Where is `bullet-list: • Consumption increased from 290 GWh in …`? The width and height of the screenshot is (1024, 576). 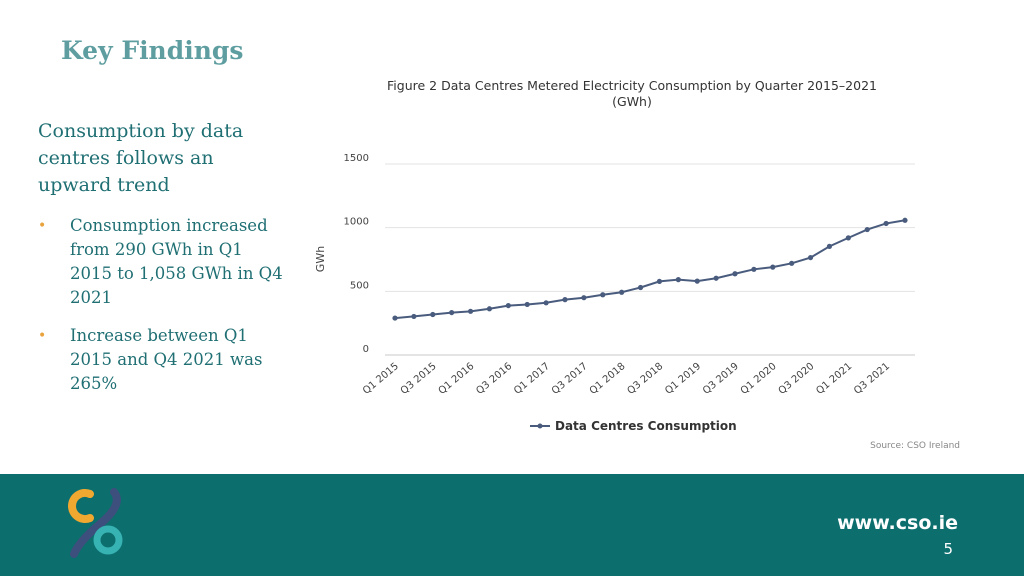
bullet-list: • Consumption increased from 290 GWh in … is located at coordinates (163, 305).